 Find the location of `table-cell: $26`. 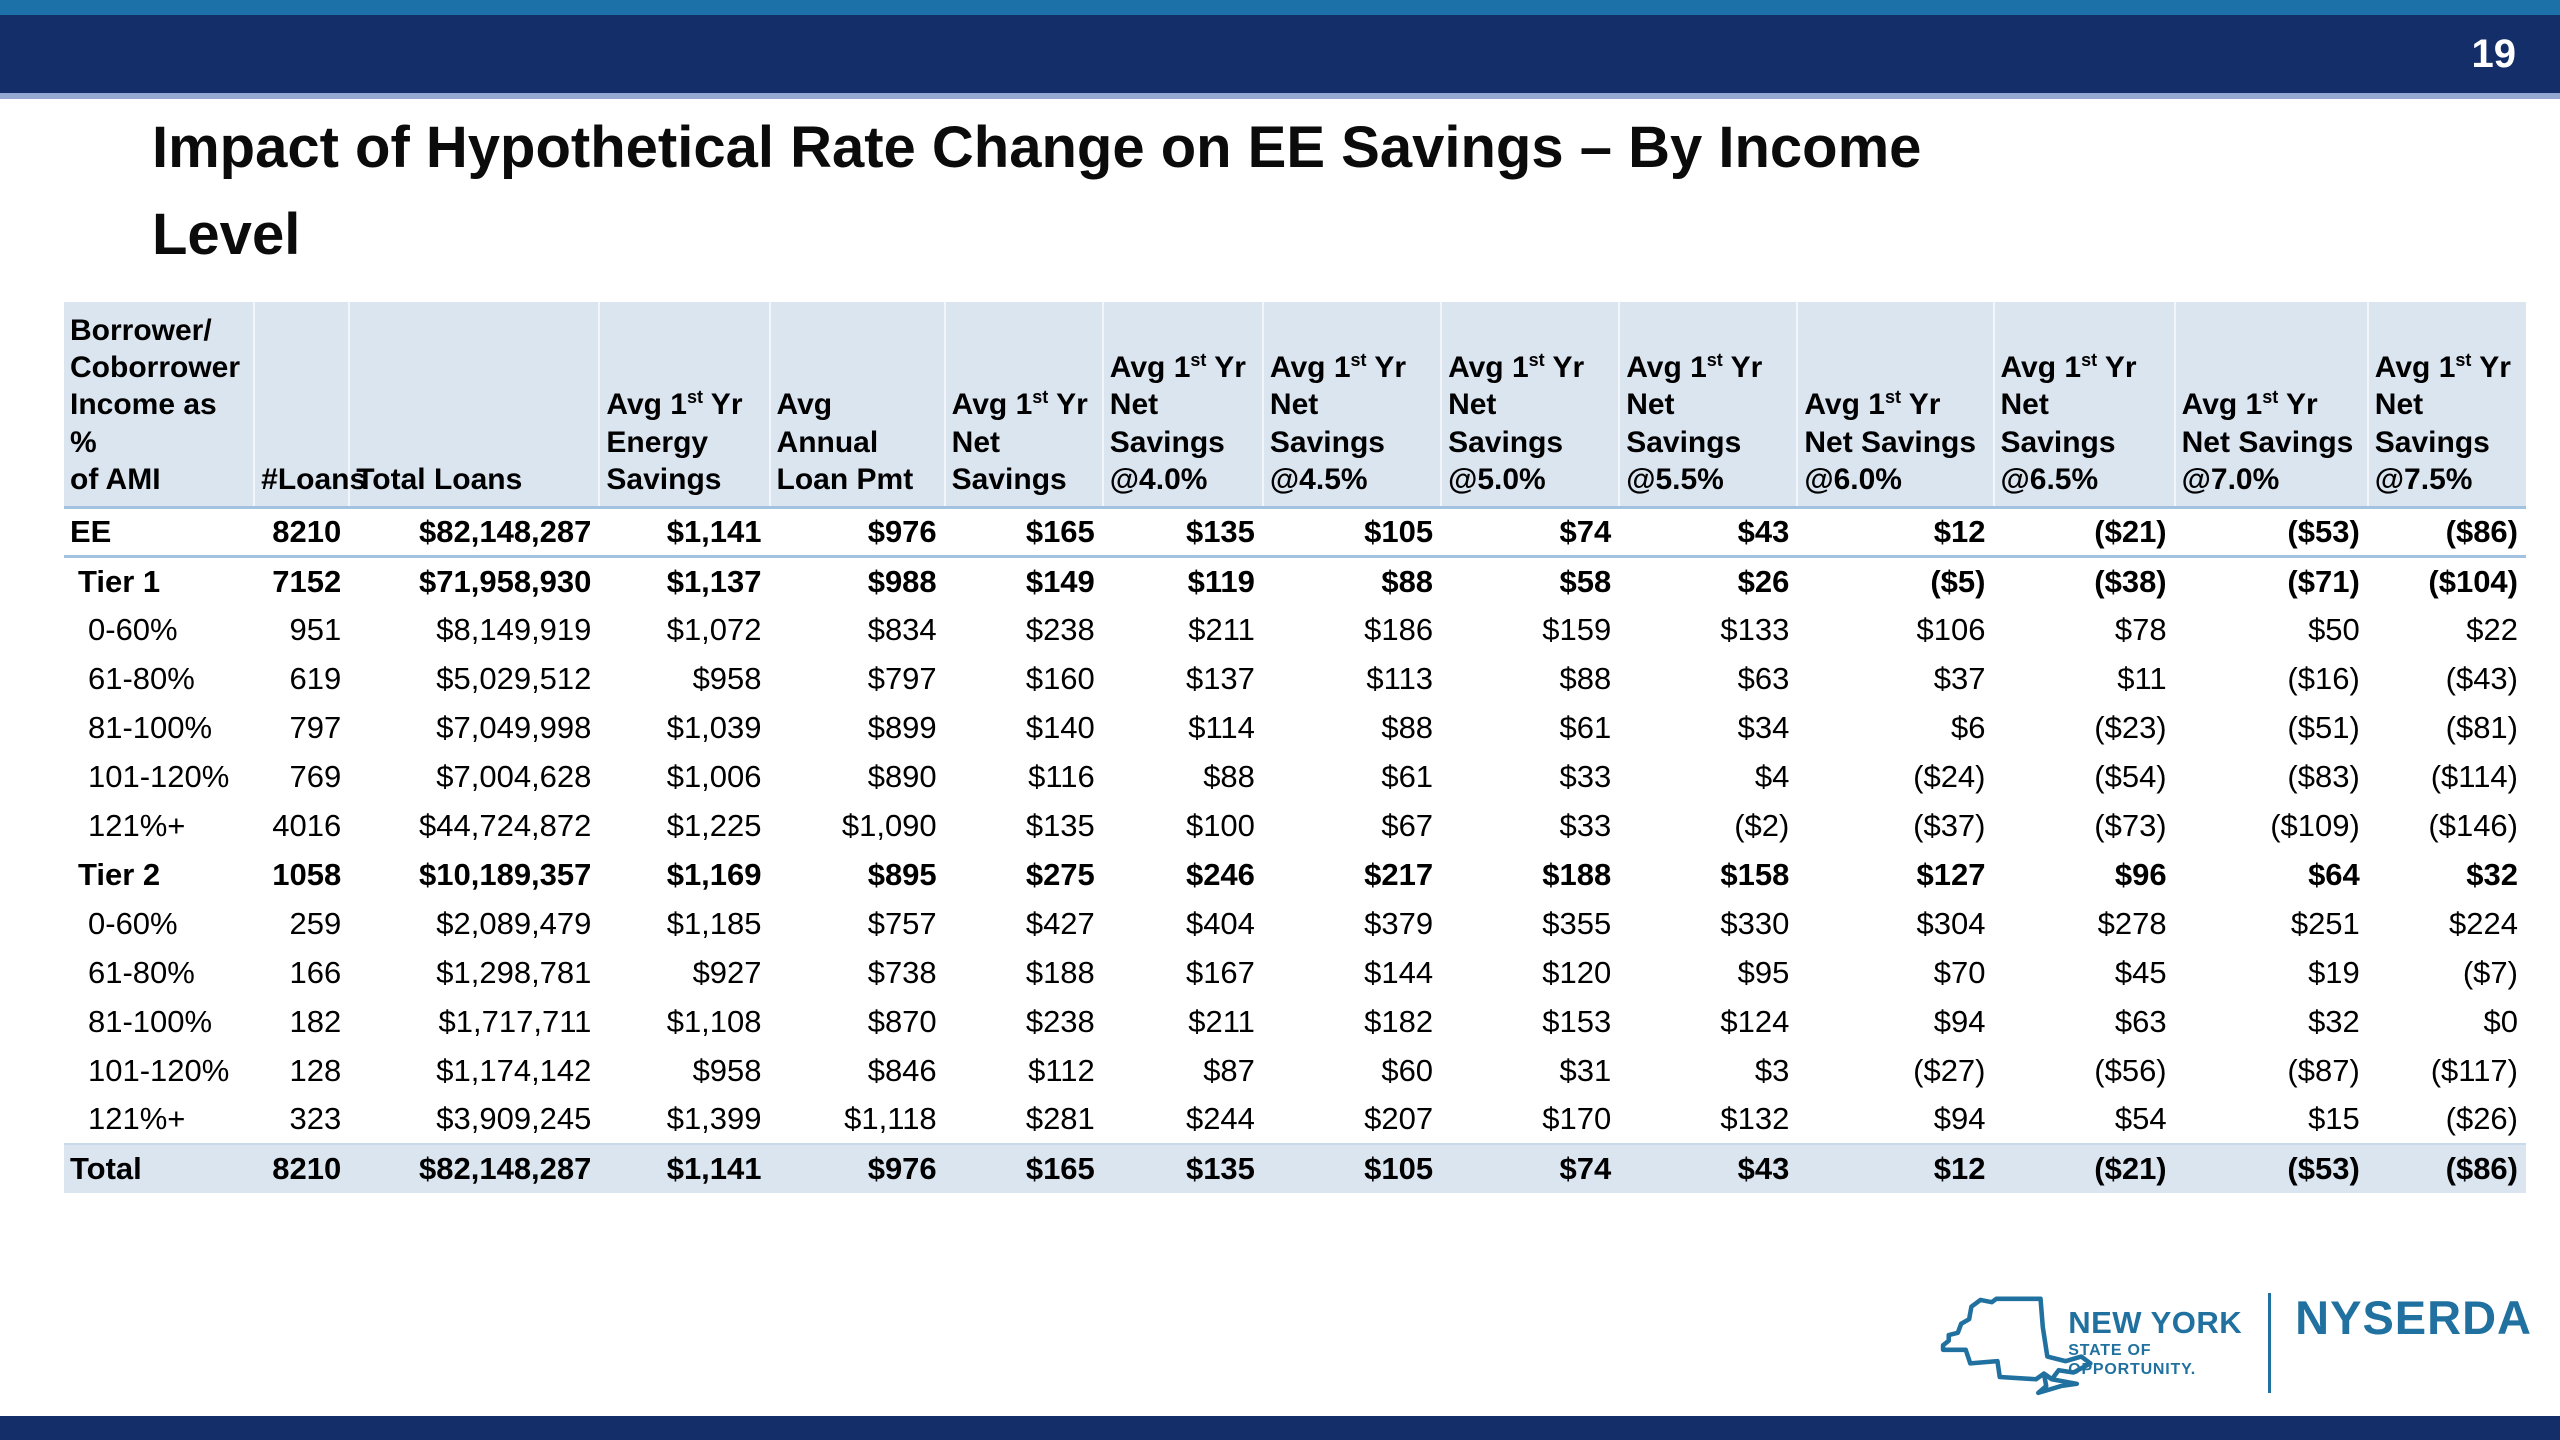

table-cell: $26 is located at coordinates (1763, 581).